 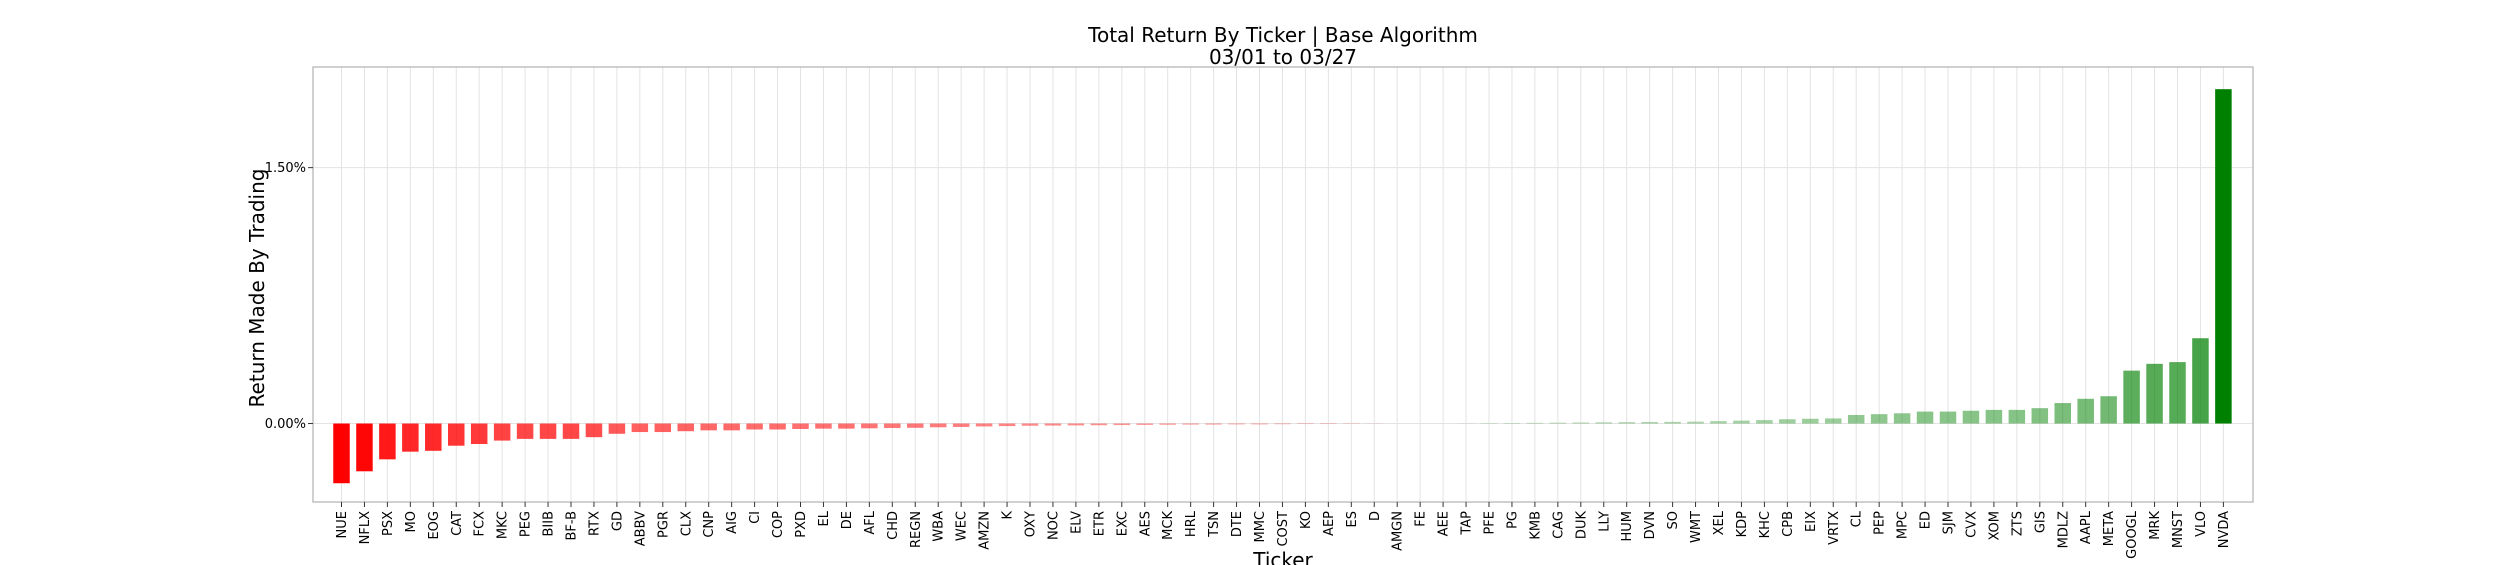 What do you see at coordinates (709, 524) in the screenshot?
I see `x-tick-label: CNP` at bounding box center [709, 524].